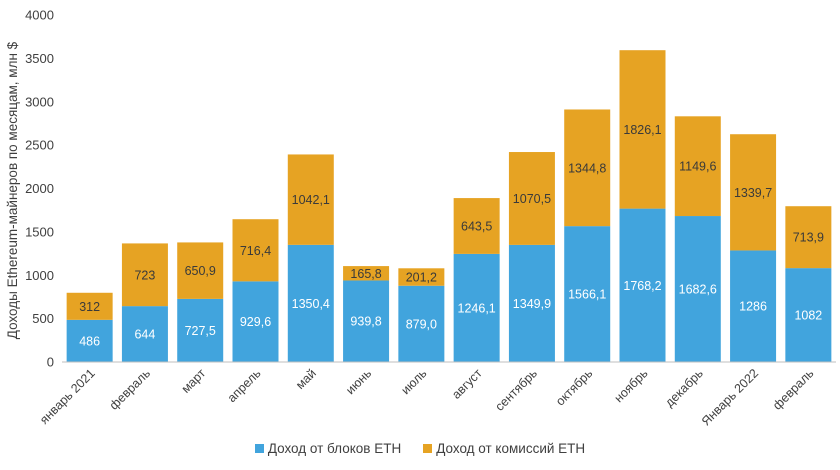  I want to click on data-label: 1042,1, so click(311, 200).